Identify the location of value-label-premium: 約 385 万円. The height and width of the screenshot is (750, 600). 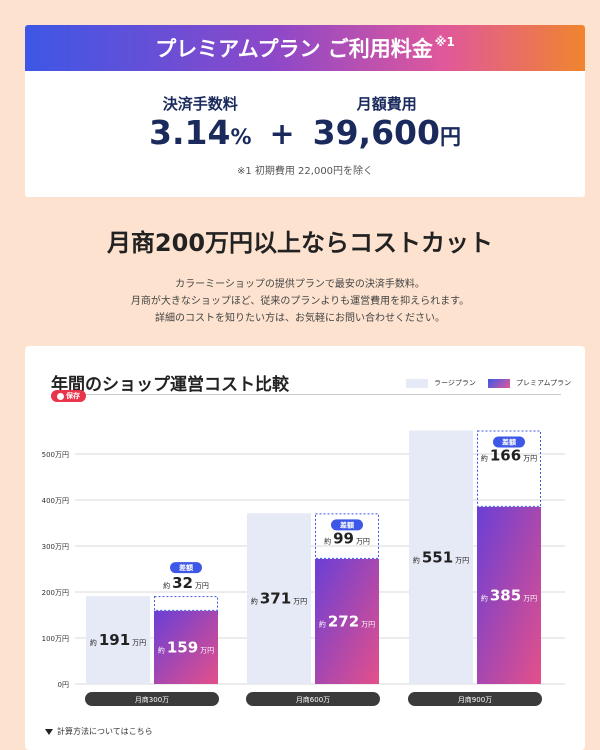
(509, 595).